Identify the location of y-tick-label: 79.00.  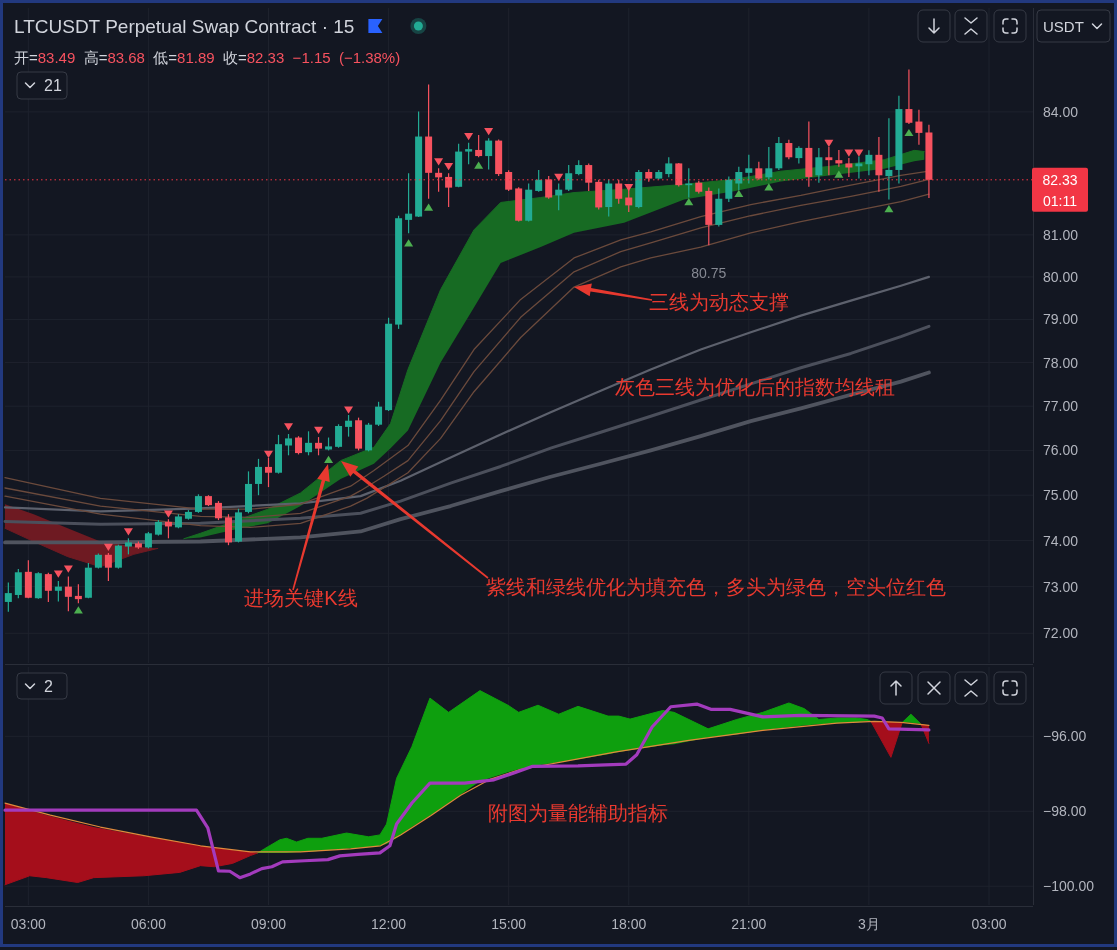
(1061, 319).